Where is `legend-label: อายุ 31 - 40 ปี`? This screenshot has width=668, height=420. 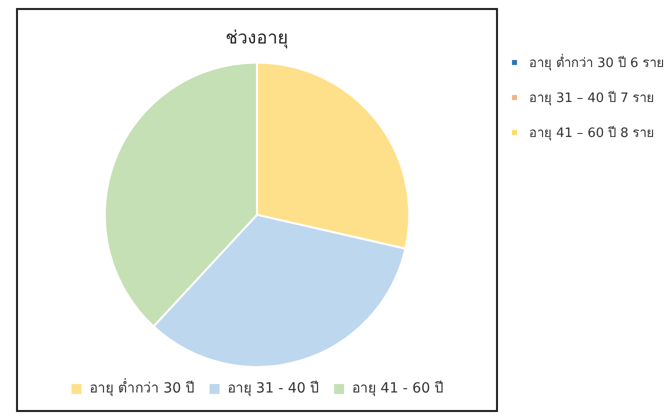 legend-label: อายุ 31 - 40 ปี is located at coordinates (274, 388).